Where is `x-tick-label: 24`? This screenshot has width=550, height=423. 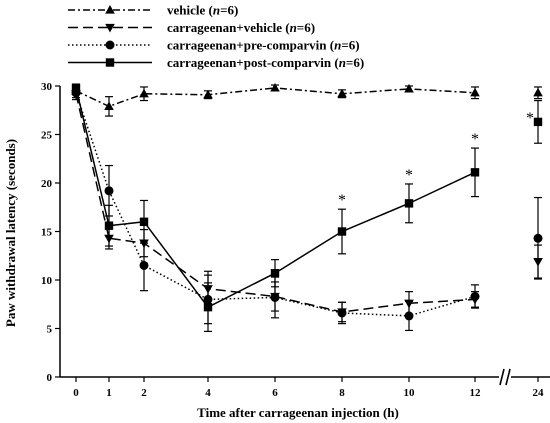 x-tick-label: 24 is located at coordinates (539, 393).